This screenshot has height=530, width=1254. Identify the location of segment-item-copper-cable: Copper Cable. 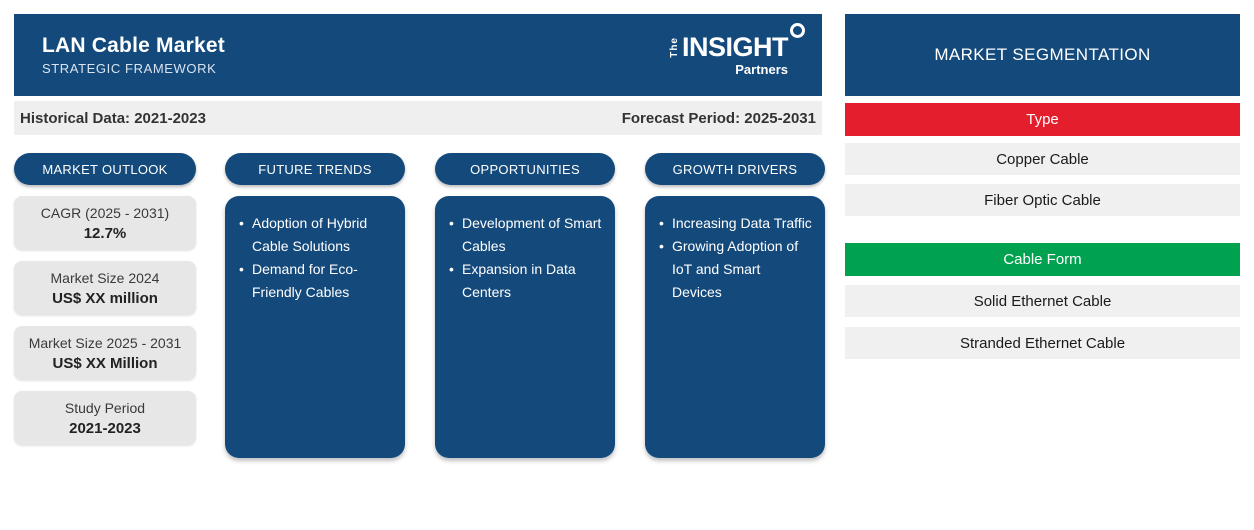
(1042, 159).